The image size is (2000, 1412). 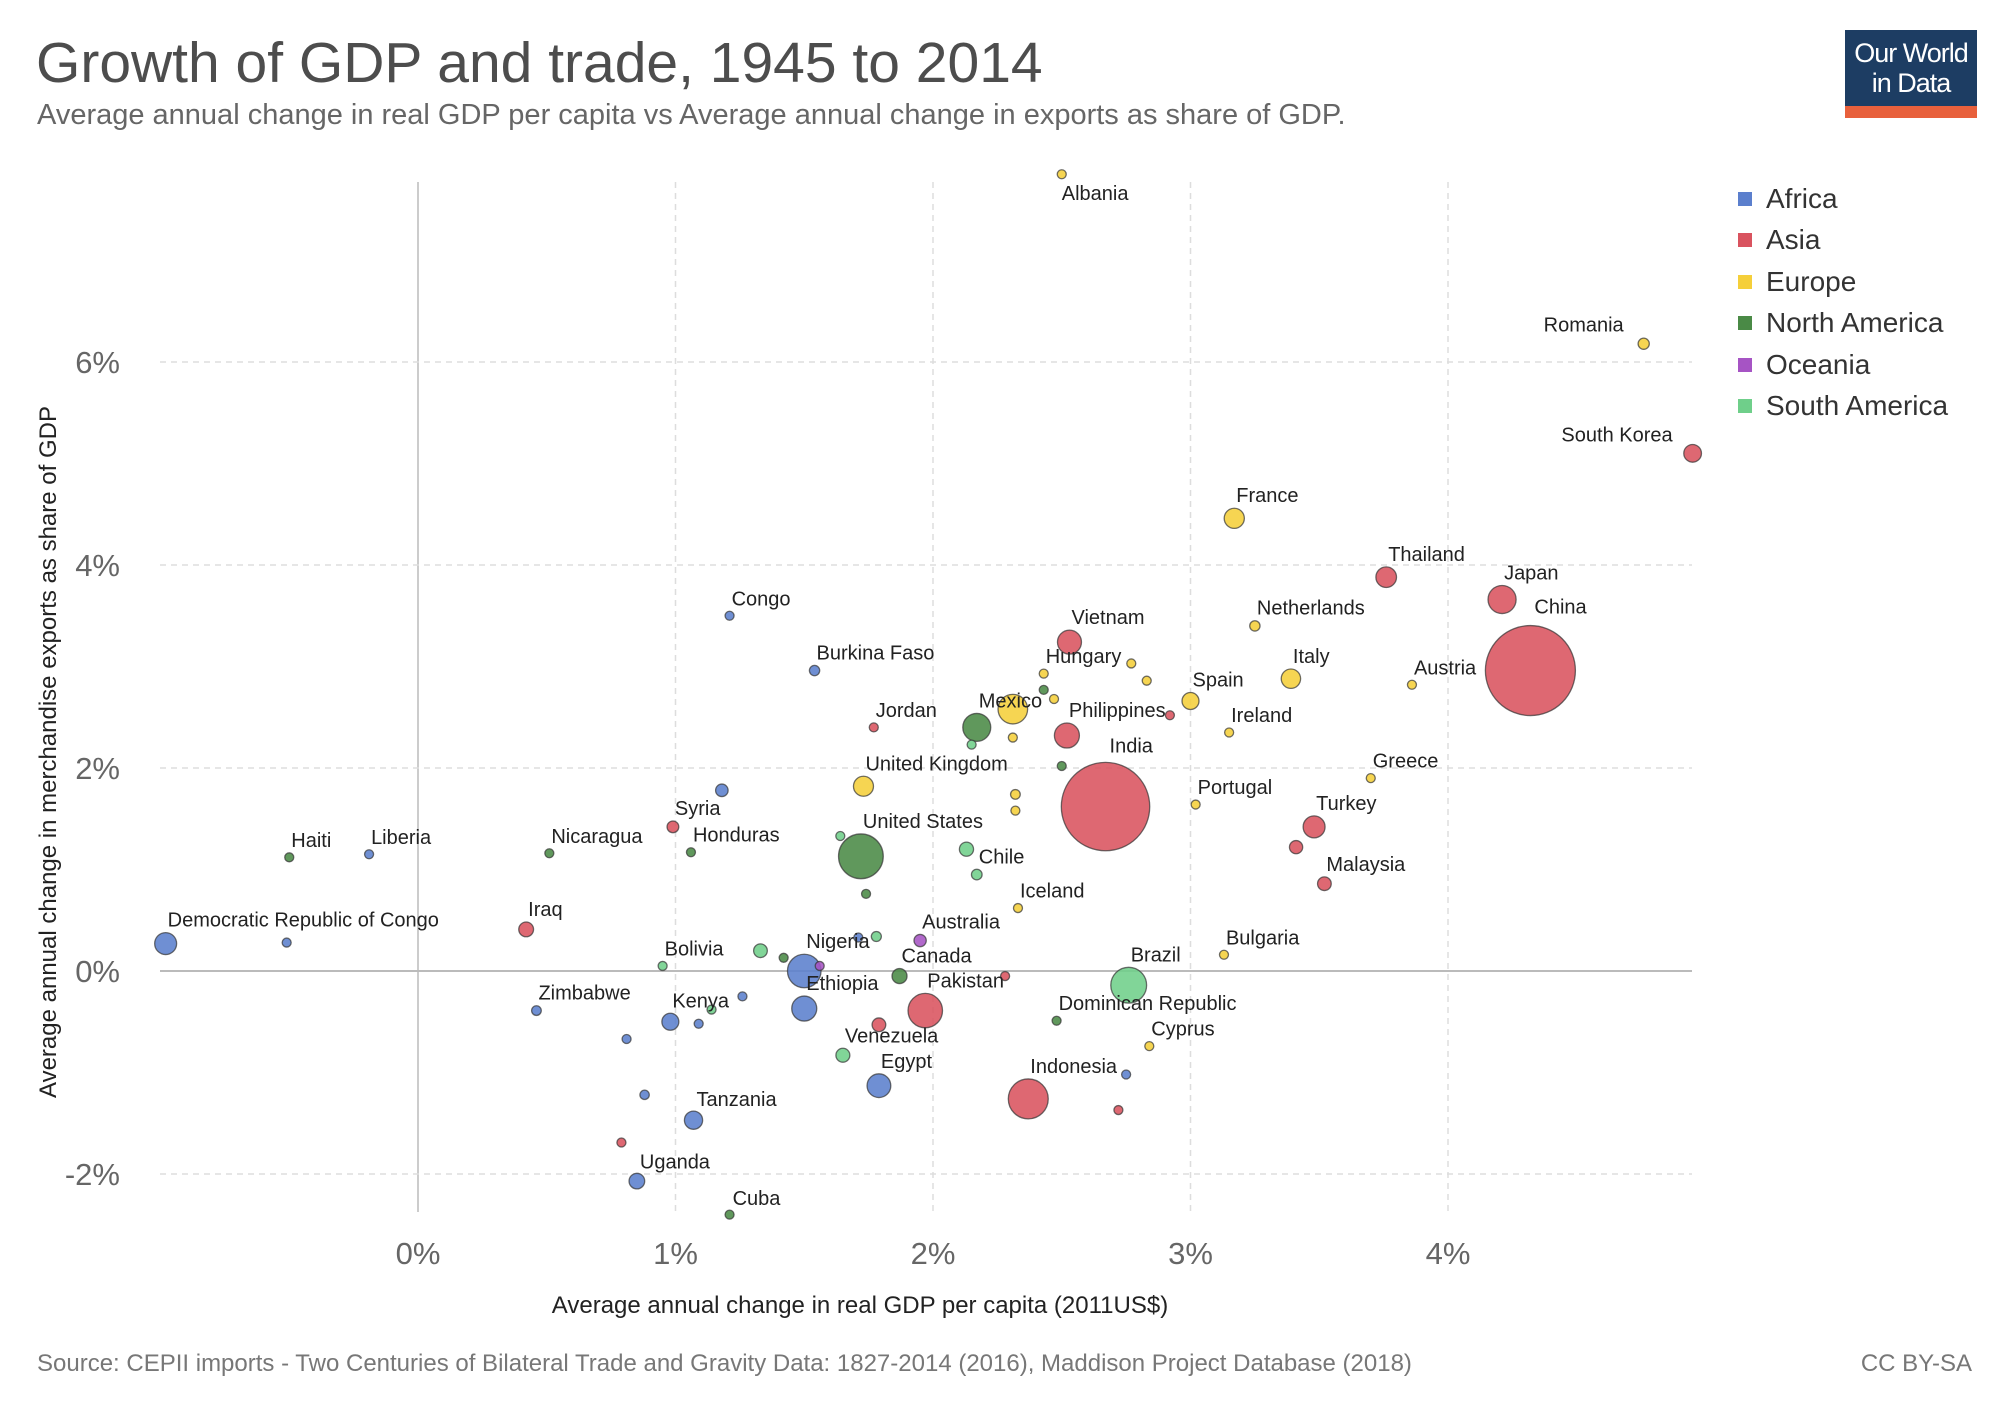 I want to click on data-point-ethiopia, so click(x=804, y=1008).